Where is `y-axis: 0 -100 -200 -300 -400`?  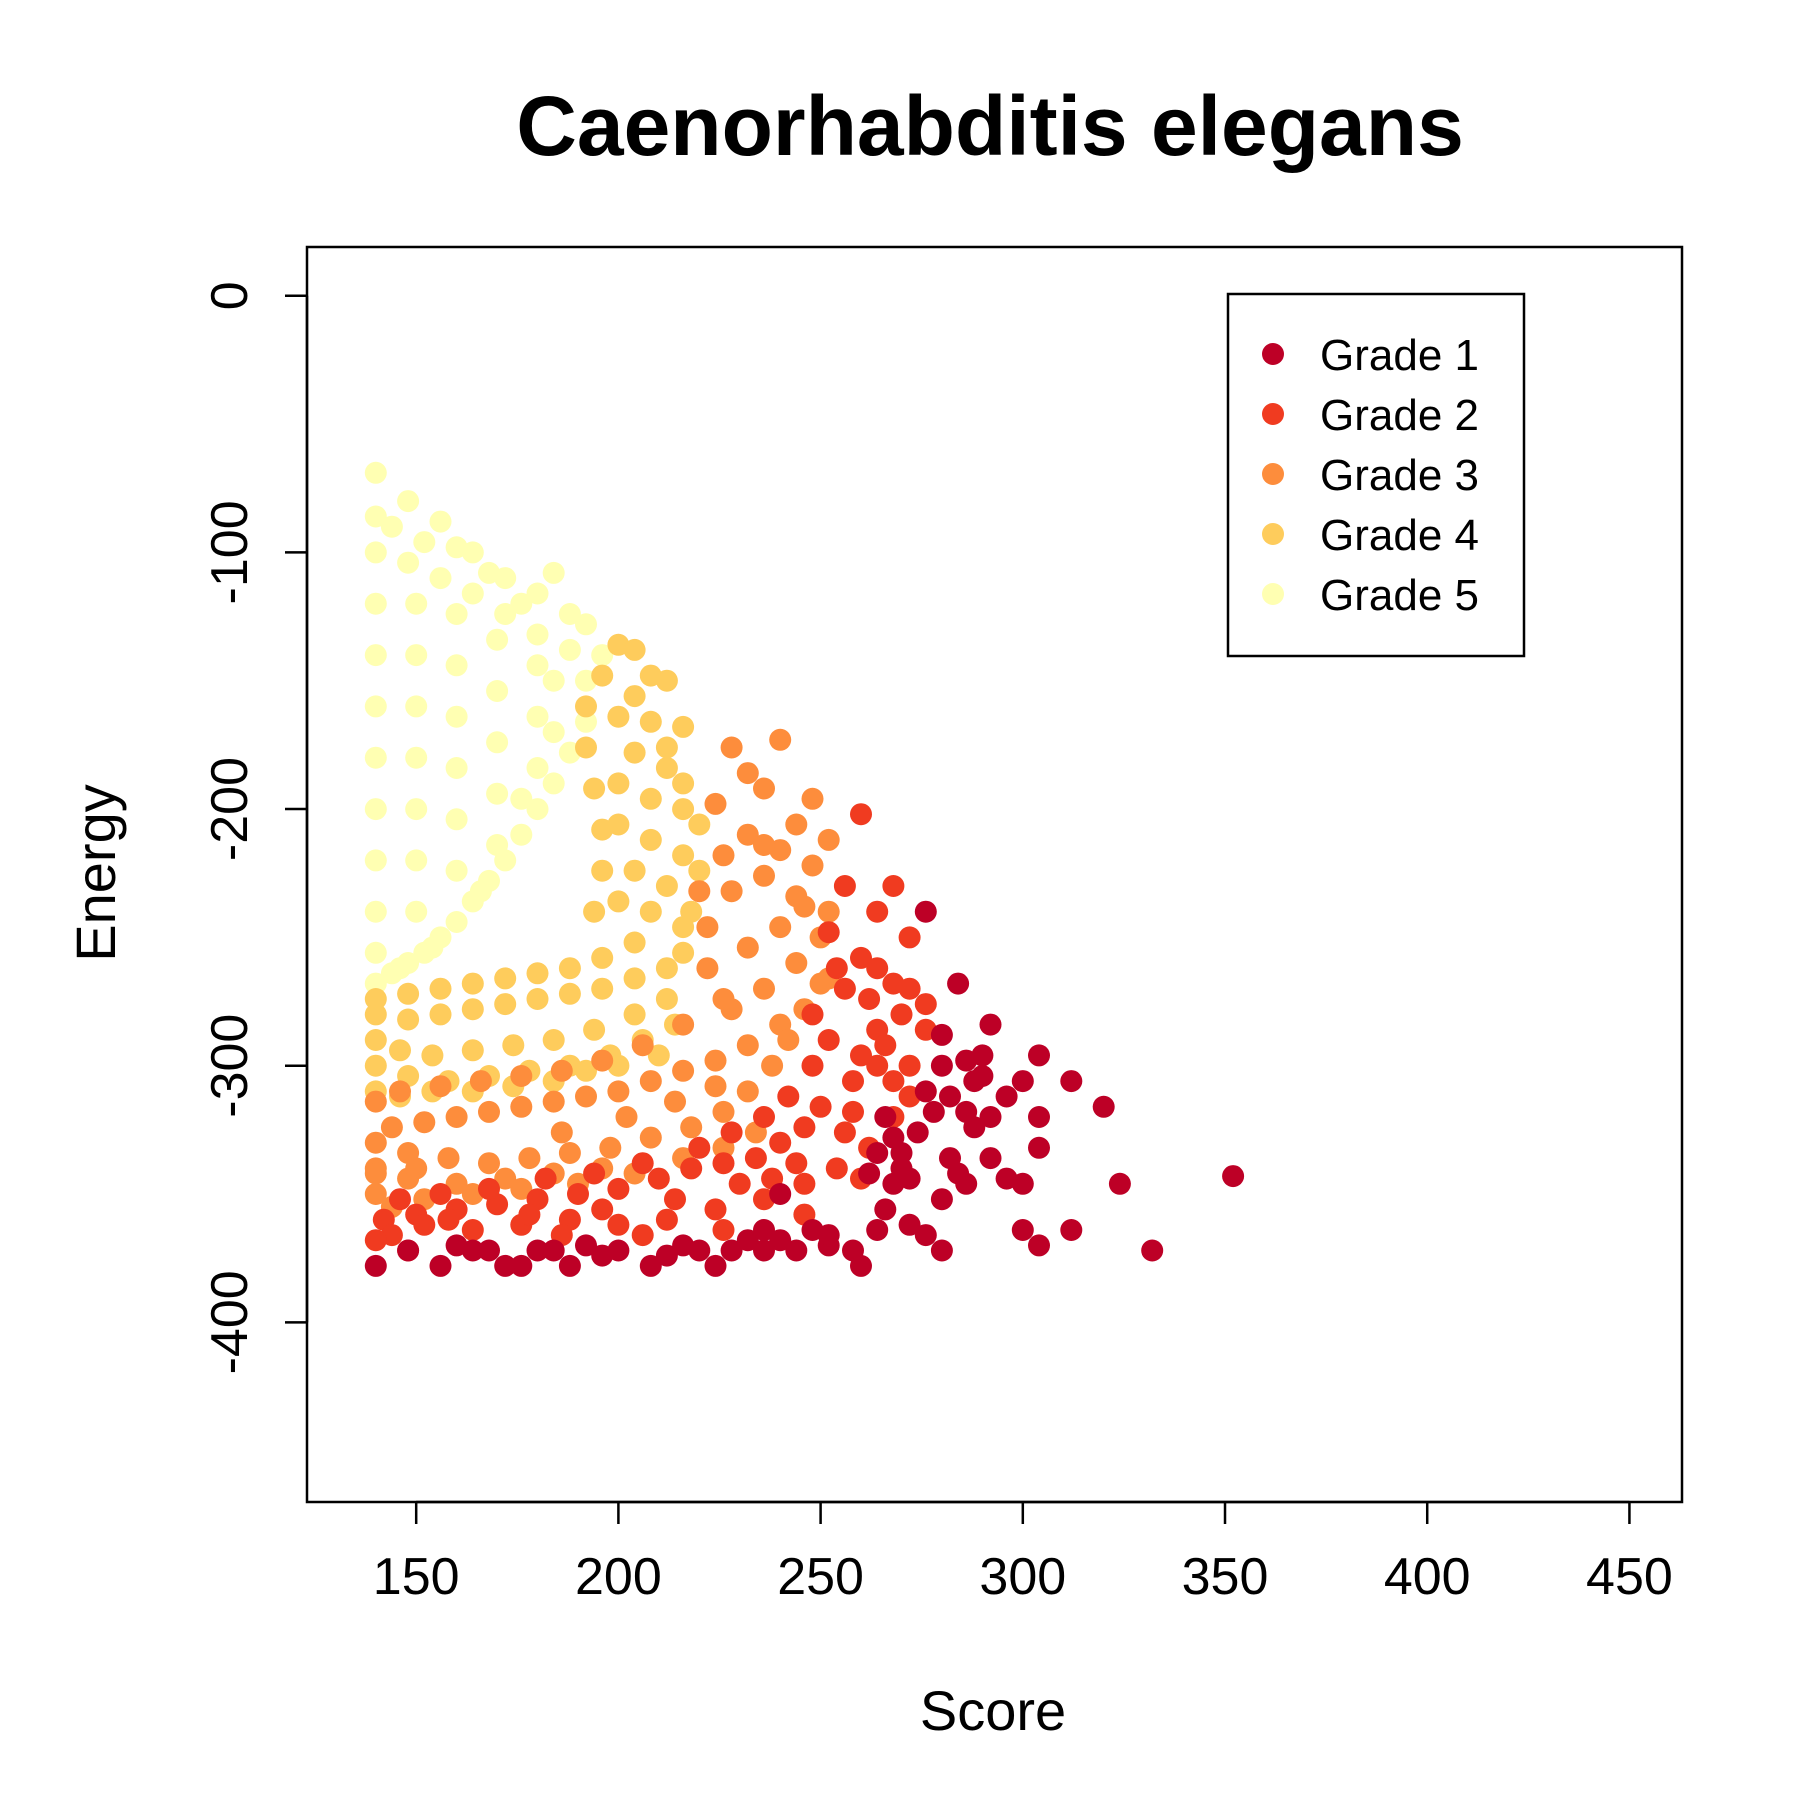 y-axis: 0 -100 -200 -300 -400 is located at coordinates (255, 827).